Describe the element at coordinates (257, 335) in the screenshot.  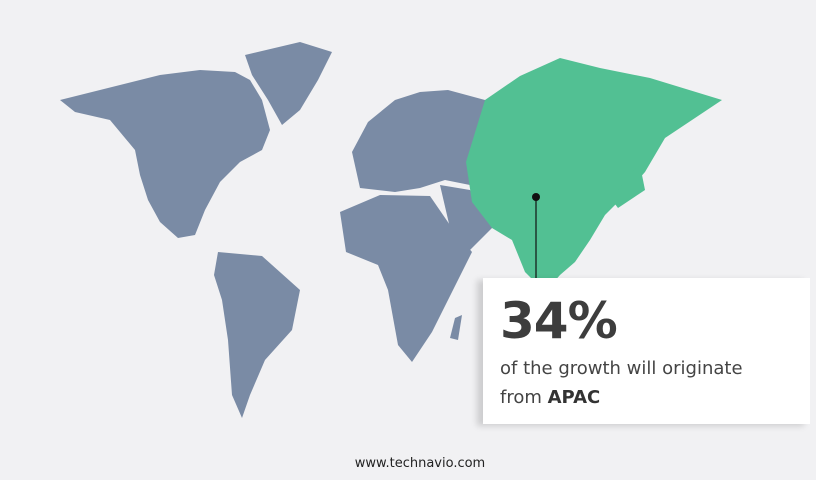
I see `south-america` at that location.